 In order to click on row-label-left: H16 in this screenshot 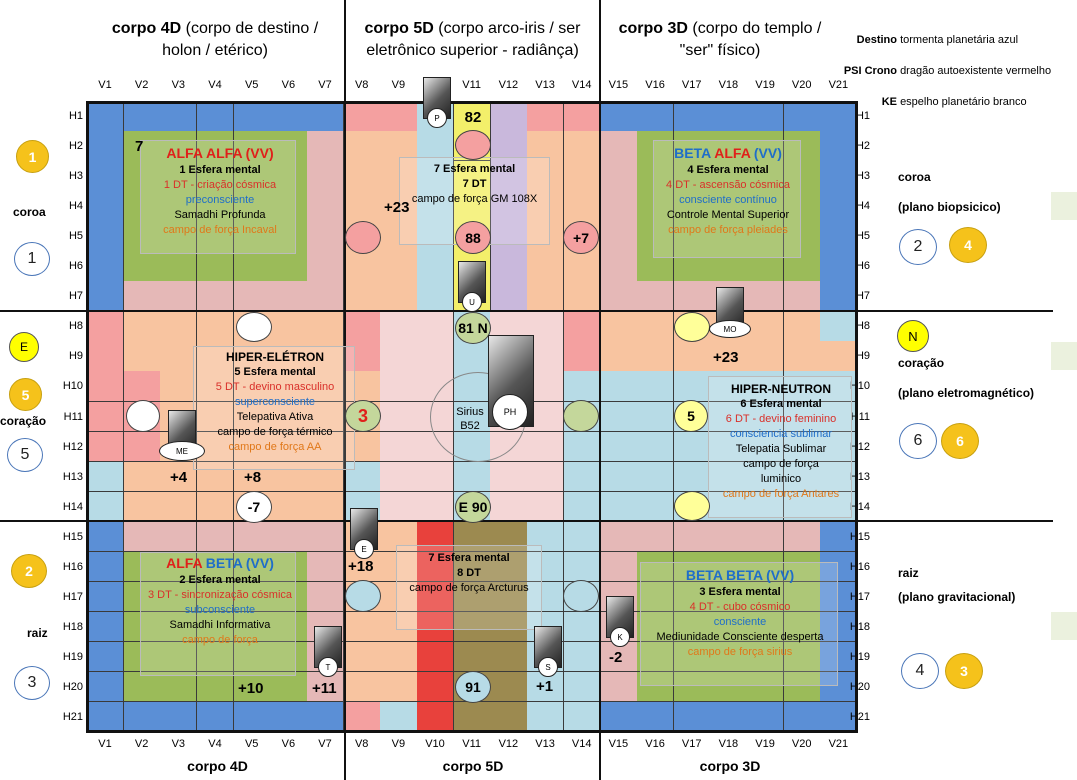, I will do `click(72, 566)`.